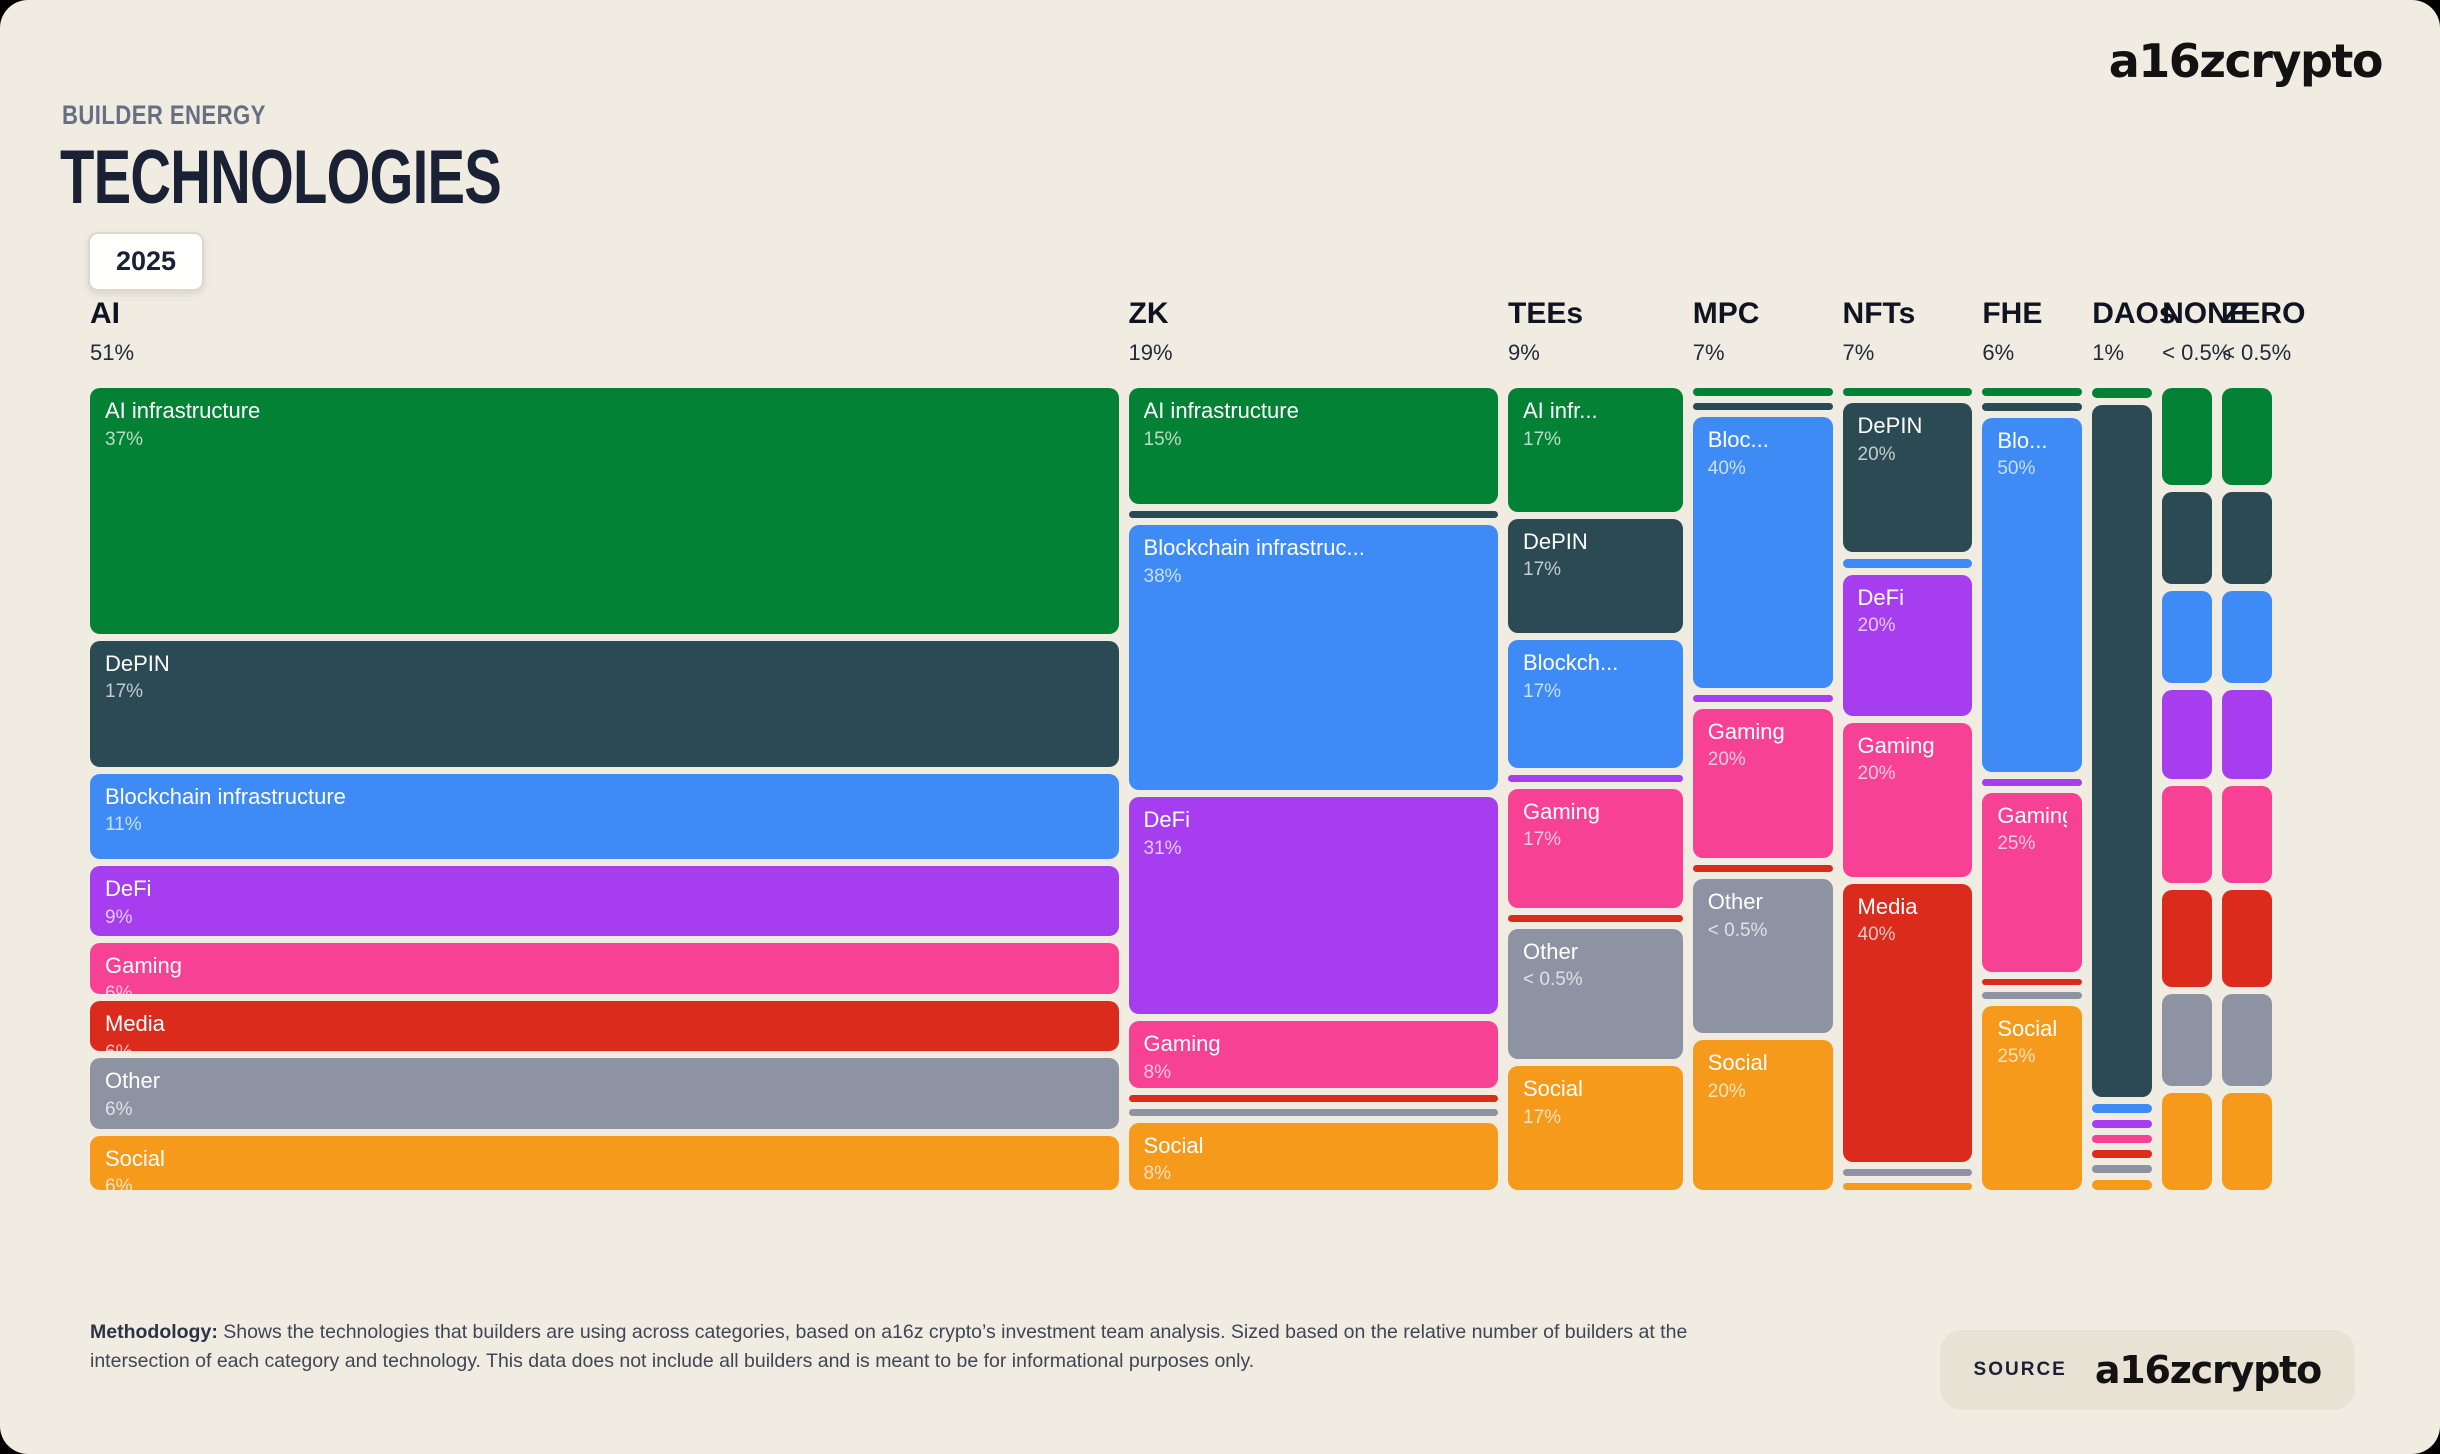 The image size is (2440, 1454). Describe the element at coordinates (2197, 352) in the screenshot. I see `column-share: < 0.5%` at that location.